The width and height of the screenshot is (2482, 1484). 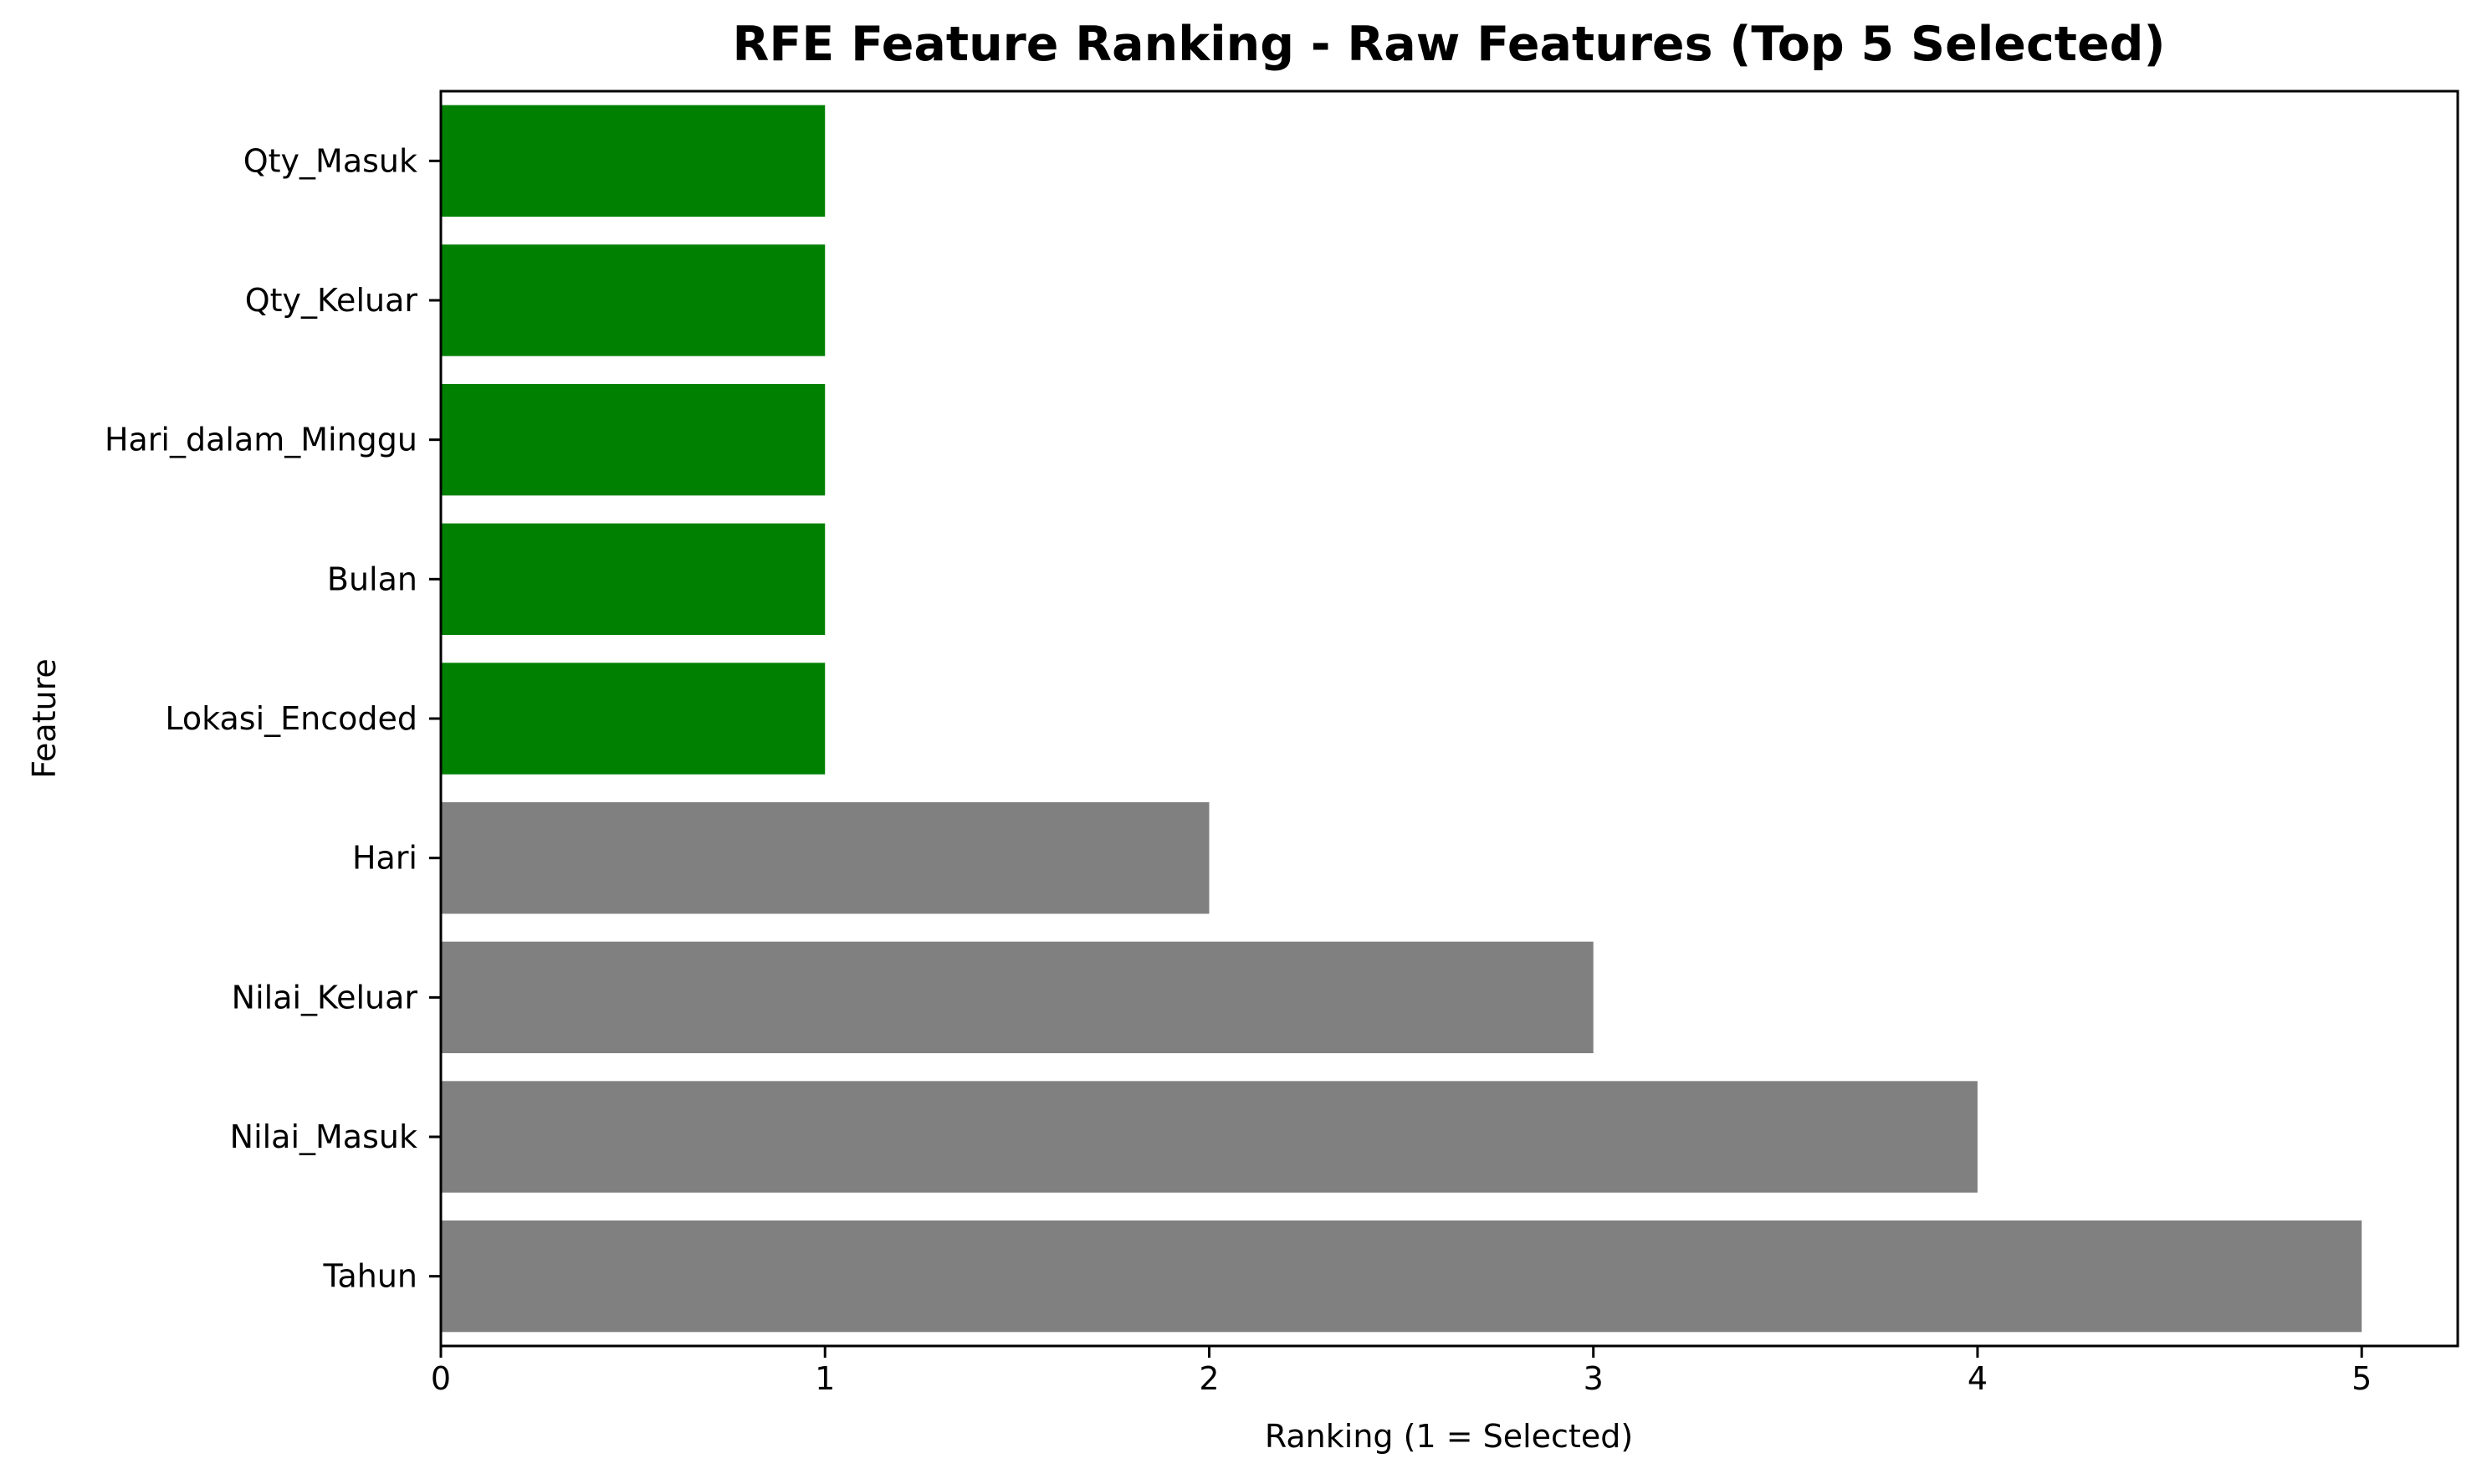 I want to click on x-tick-label: 5, so click(x=2362, y=1378).